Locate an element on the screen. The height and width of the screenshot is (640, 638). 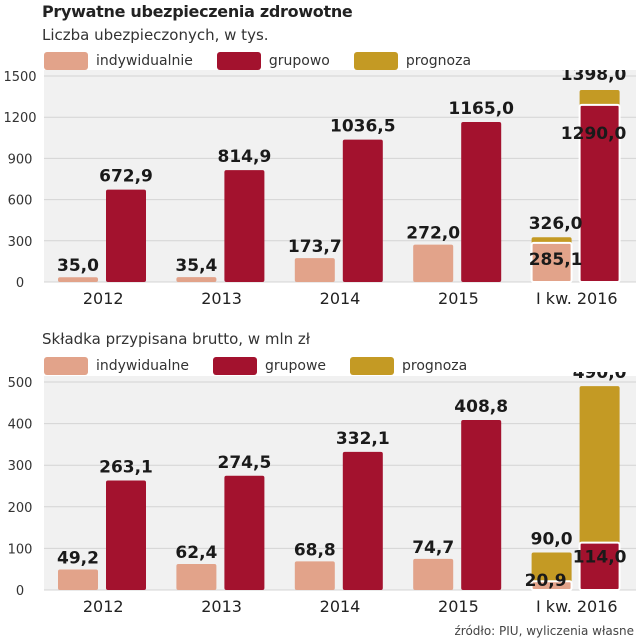
chart1-label-forecast-ind: 326,0 is located at coordinates (556, 224).